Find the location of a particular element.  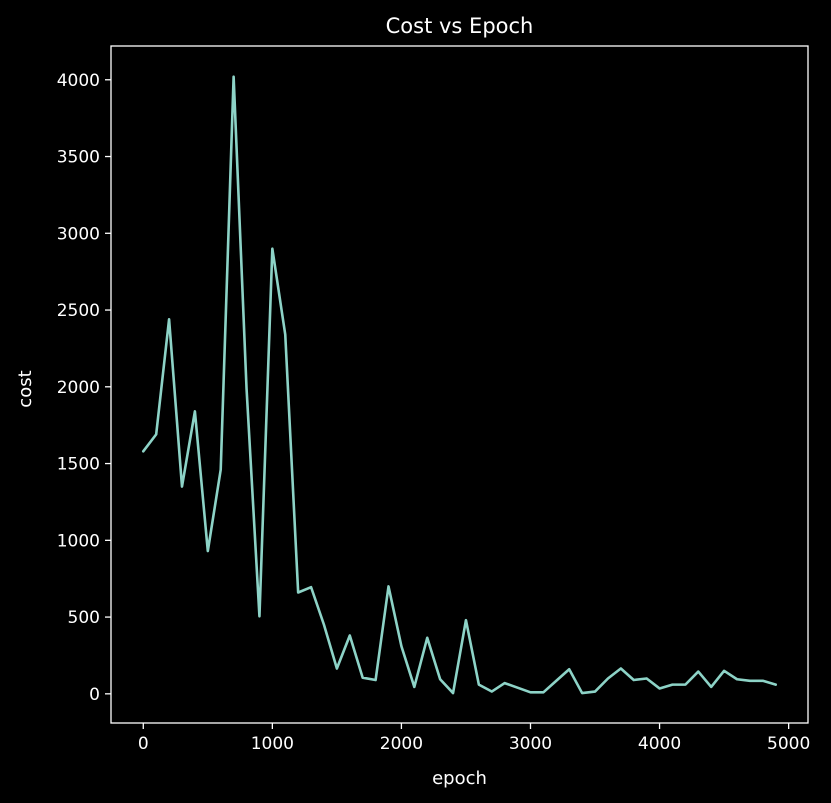

y-tick-label: 1500 is located at coordinates (78, 465).